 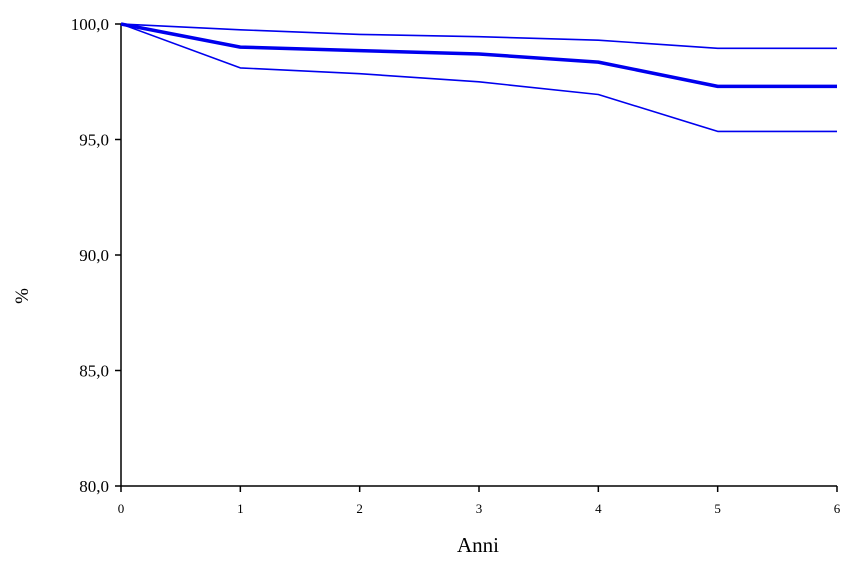 What do you see at coordinates (94, 486) in the screenshot?
I see `y-tick-label: 80,0` at bounding box center [94, 486].